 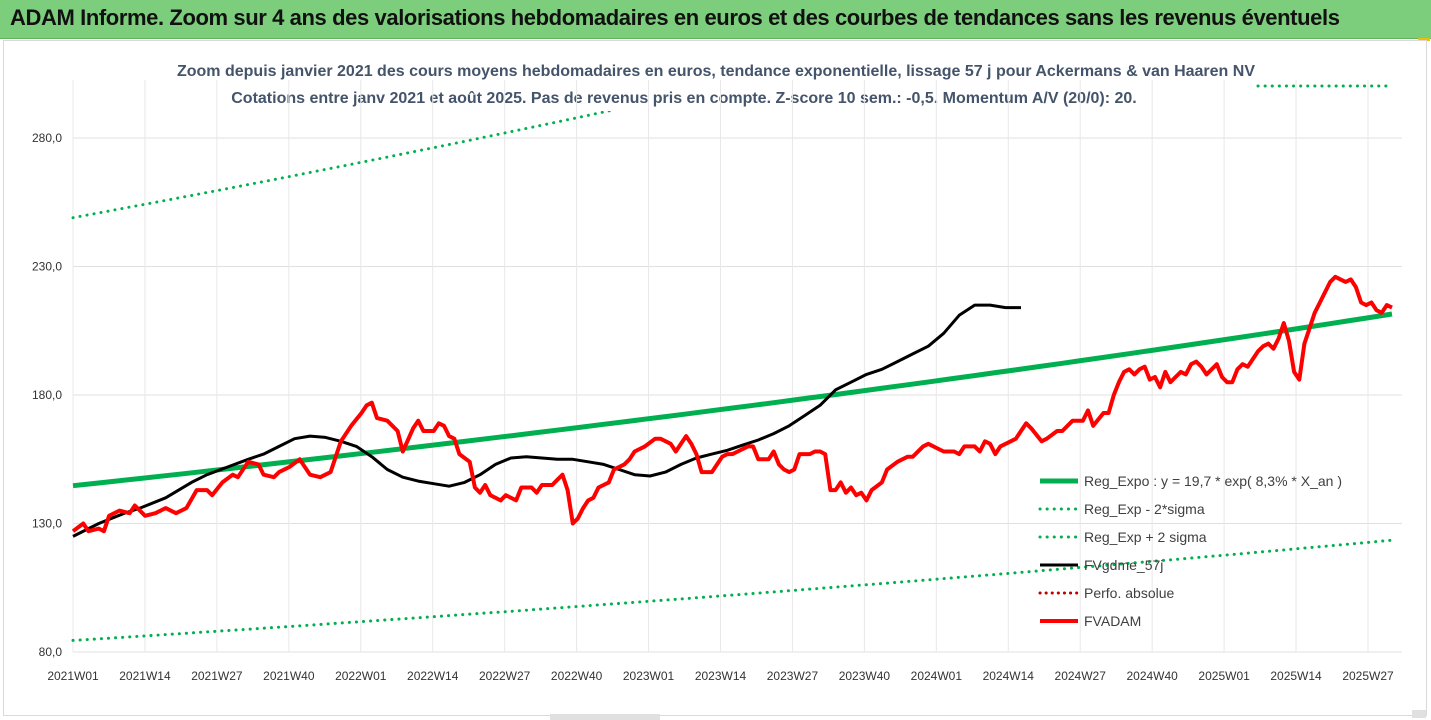 I want to click on x-tick-label: 2024W14, so click(x=1009, y=676).